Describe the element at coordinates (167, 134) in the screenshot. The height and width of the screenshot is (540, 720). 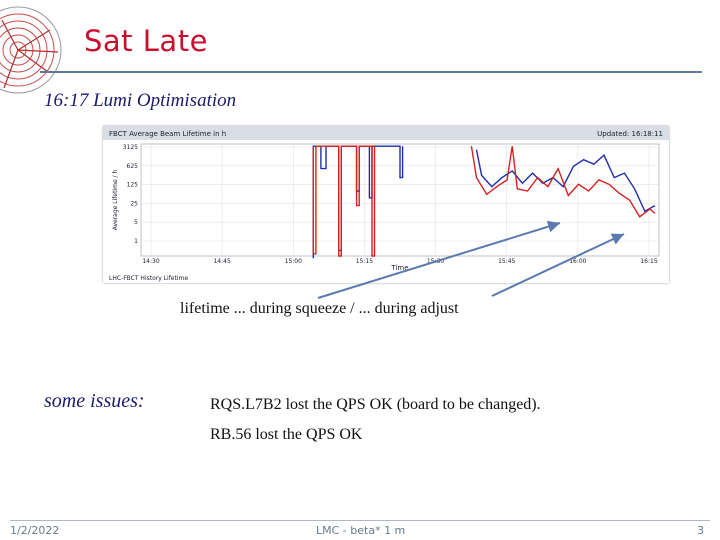
I see `chart-title: FBCT Average Beam Lifetime in h` at that location.